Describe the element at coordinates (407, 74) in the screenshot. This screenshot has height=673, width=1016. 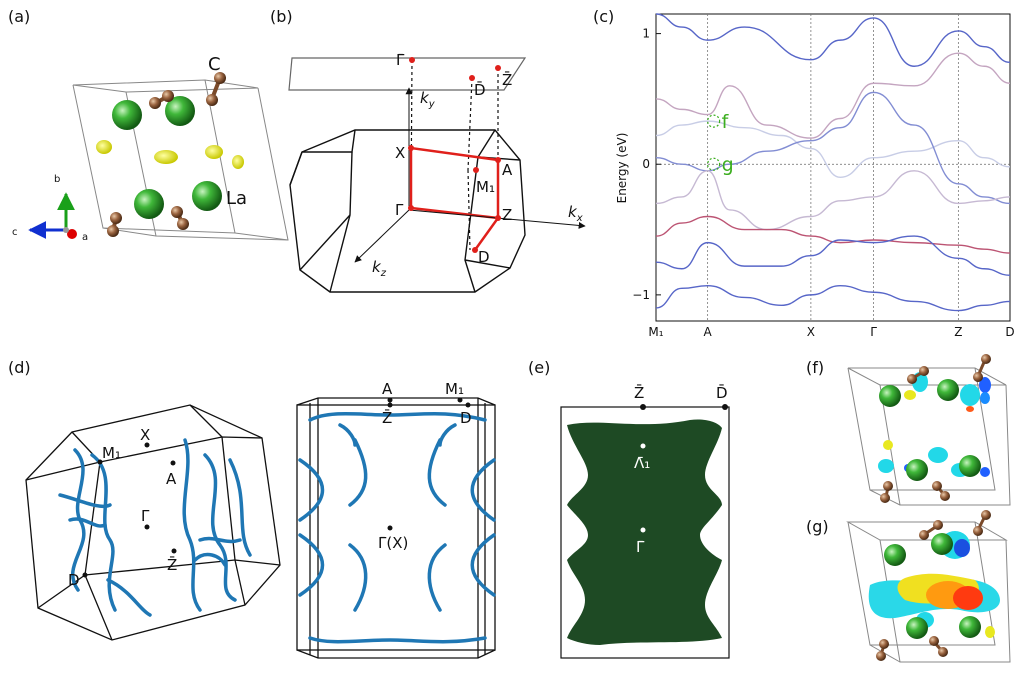
I see `surface-plane` at that location.